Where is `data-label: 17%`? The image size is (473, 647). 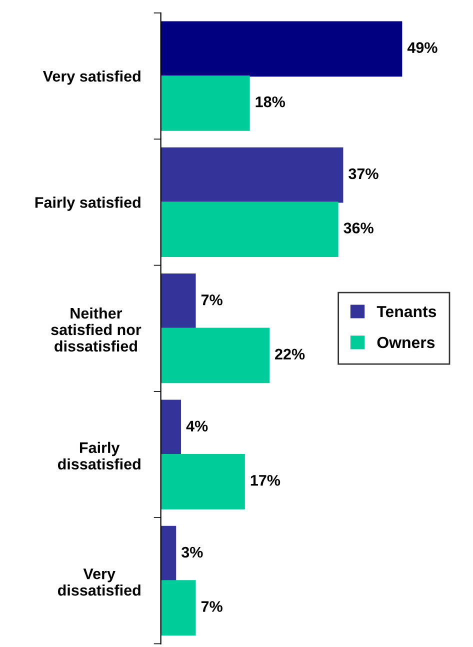 data-label: 17% is located at coordinates (265, 480).